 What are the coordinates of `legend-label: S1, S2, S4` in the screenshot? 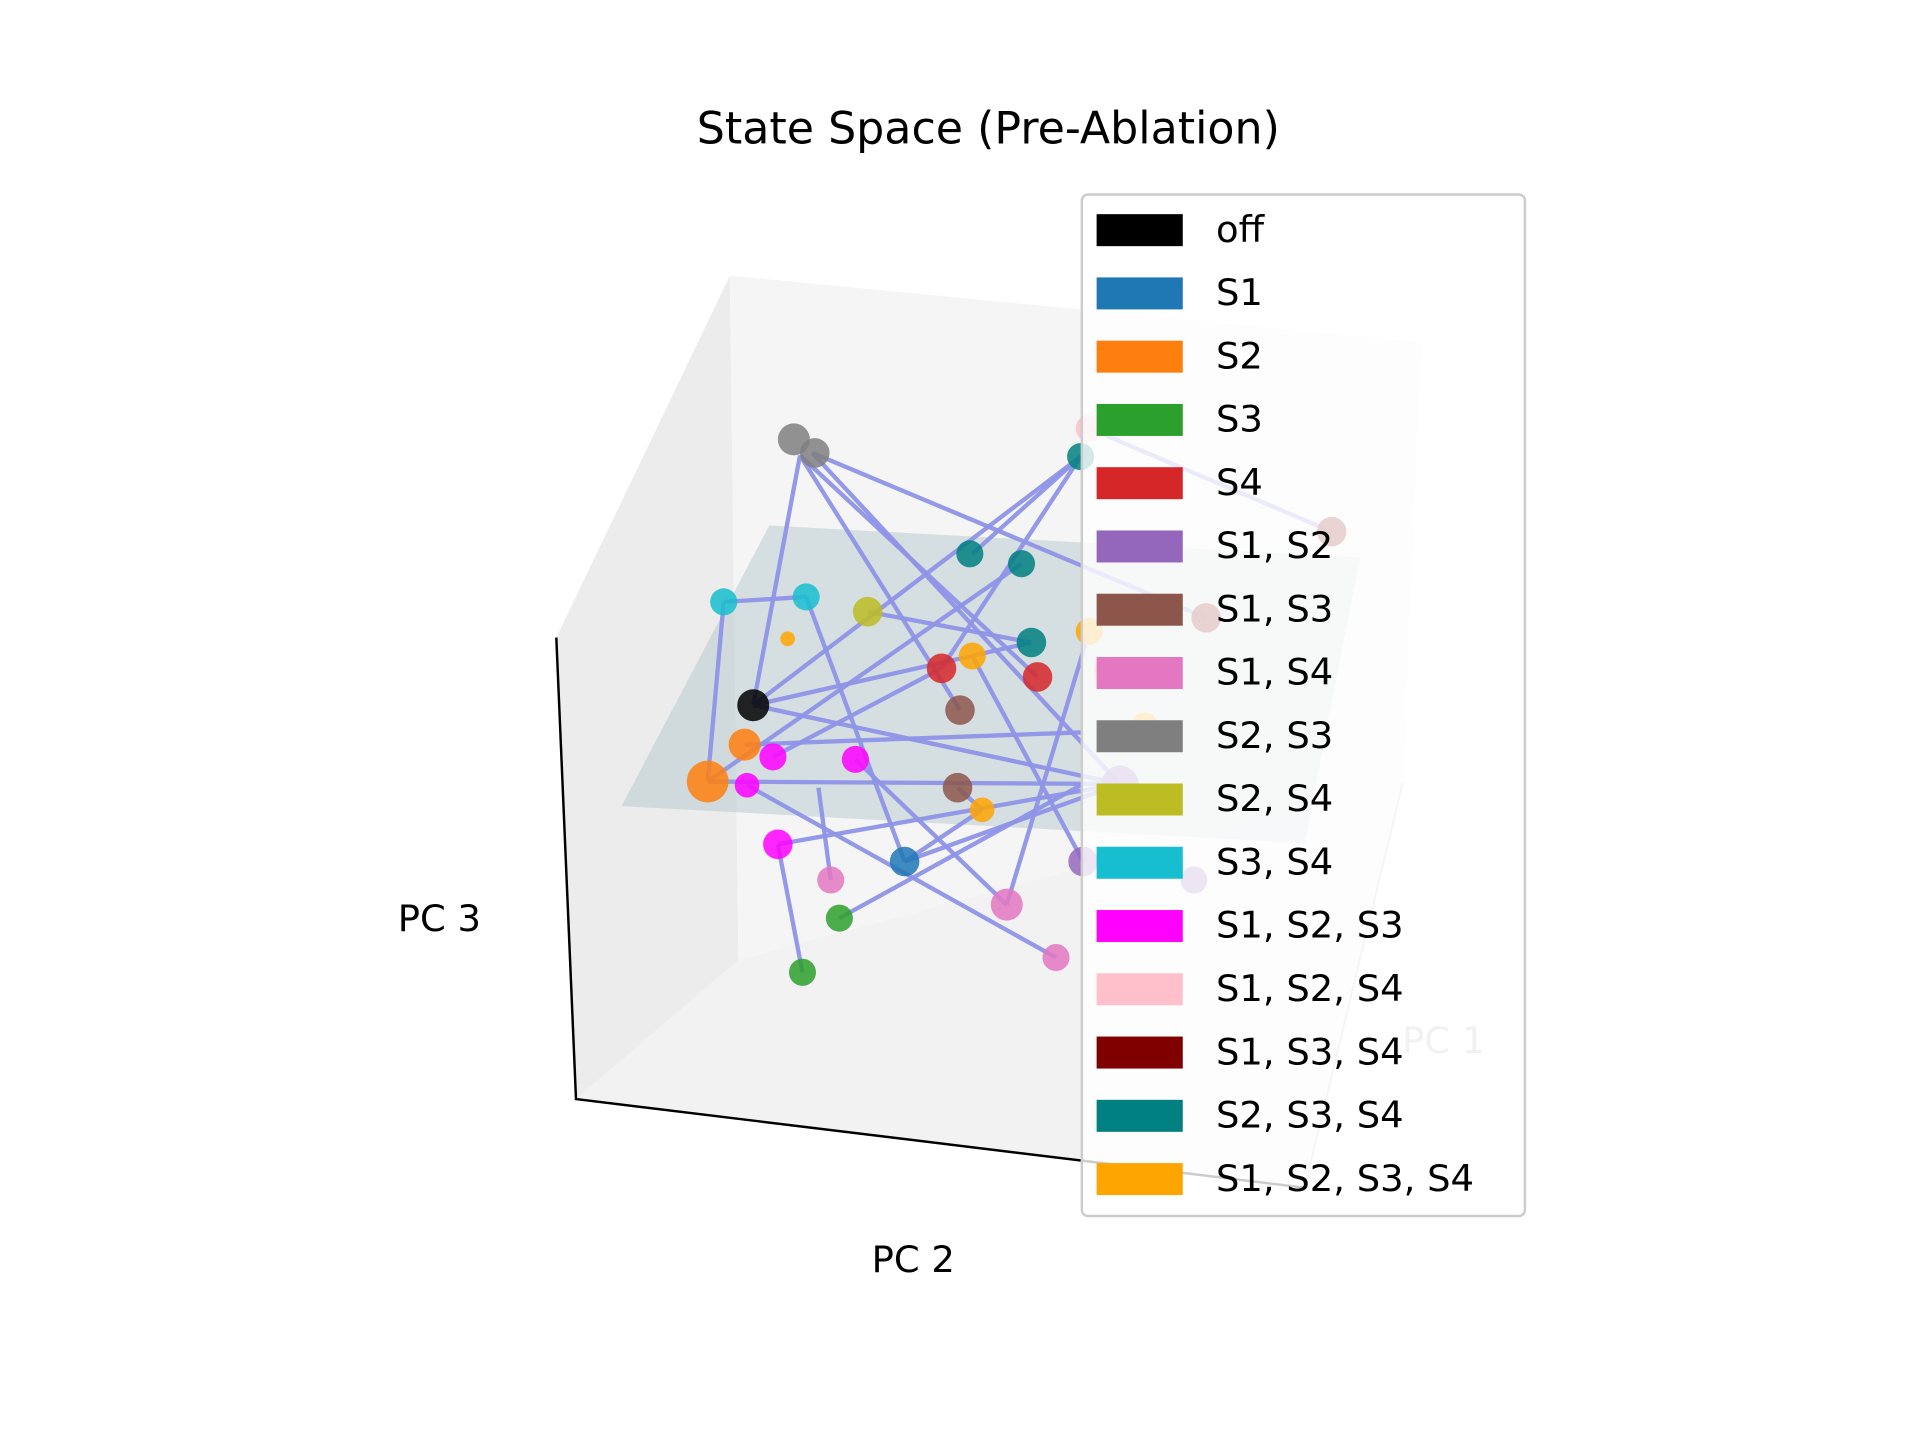 It's located at (1310, 988).